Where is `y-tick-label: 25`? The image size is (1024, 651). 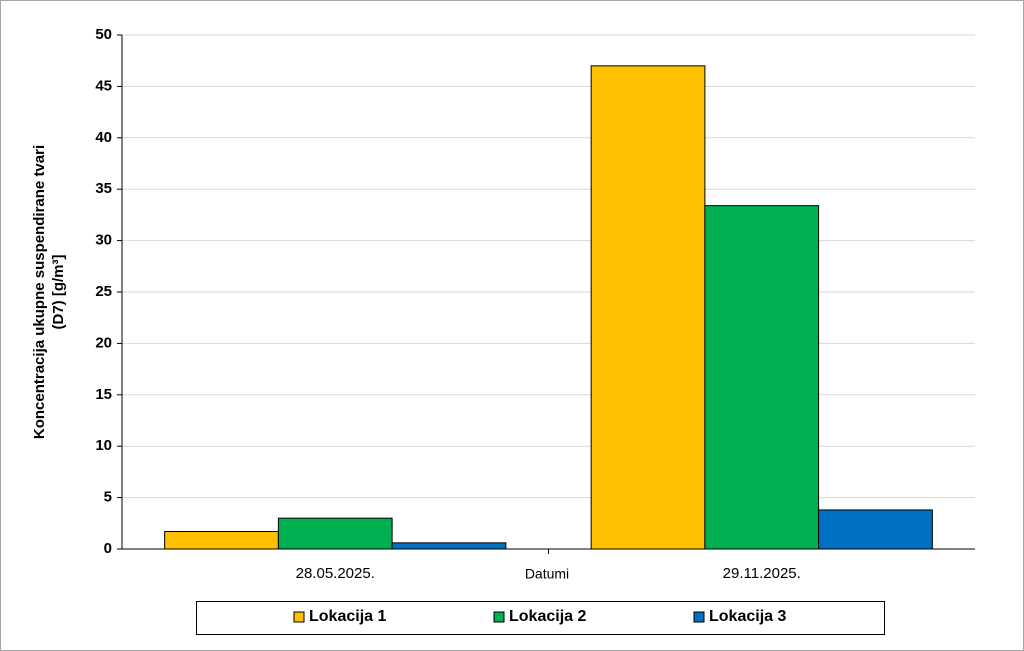
y-tick-label: 25 is located at coordinates (103, 291).